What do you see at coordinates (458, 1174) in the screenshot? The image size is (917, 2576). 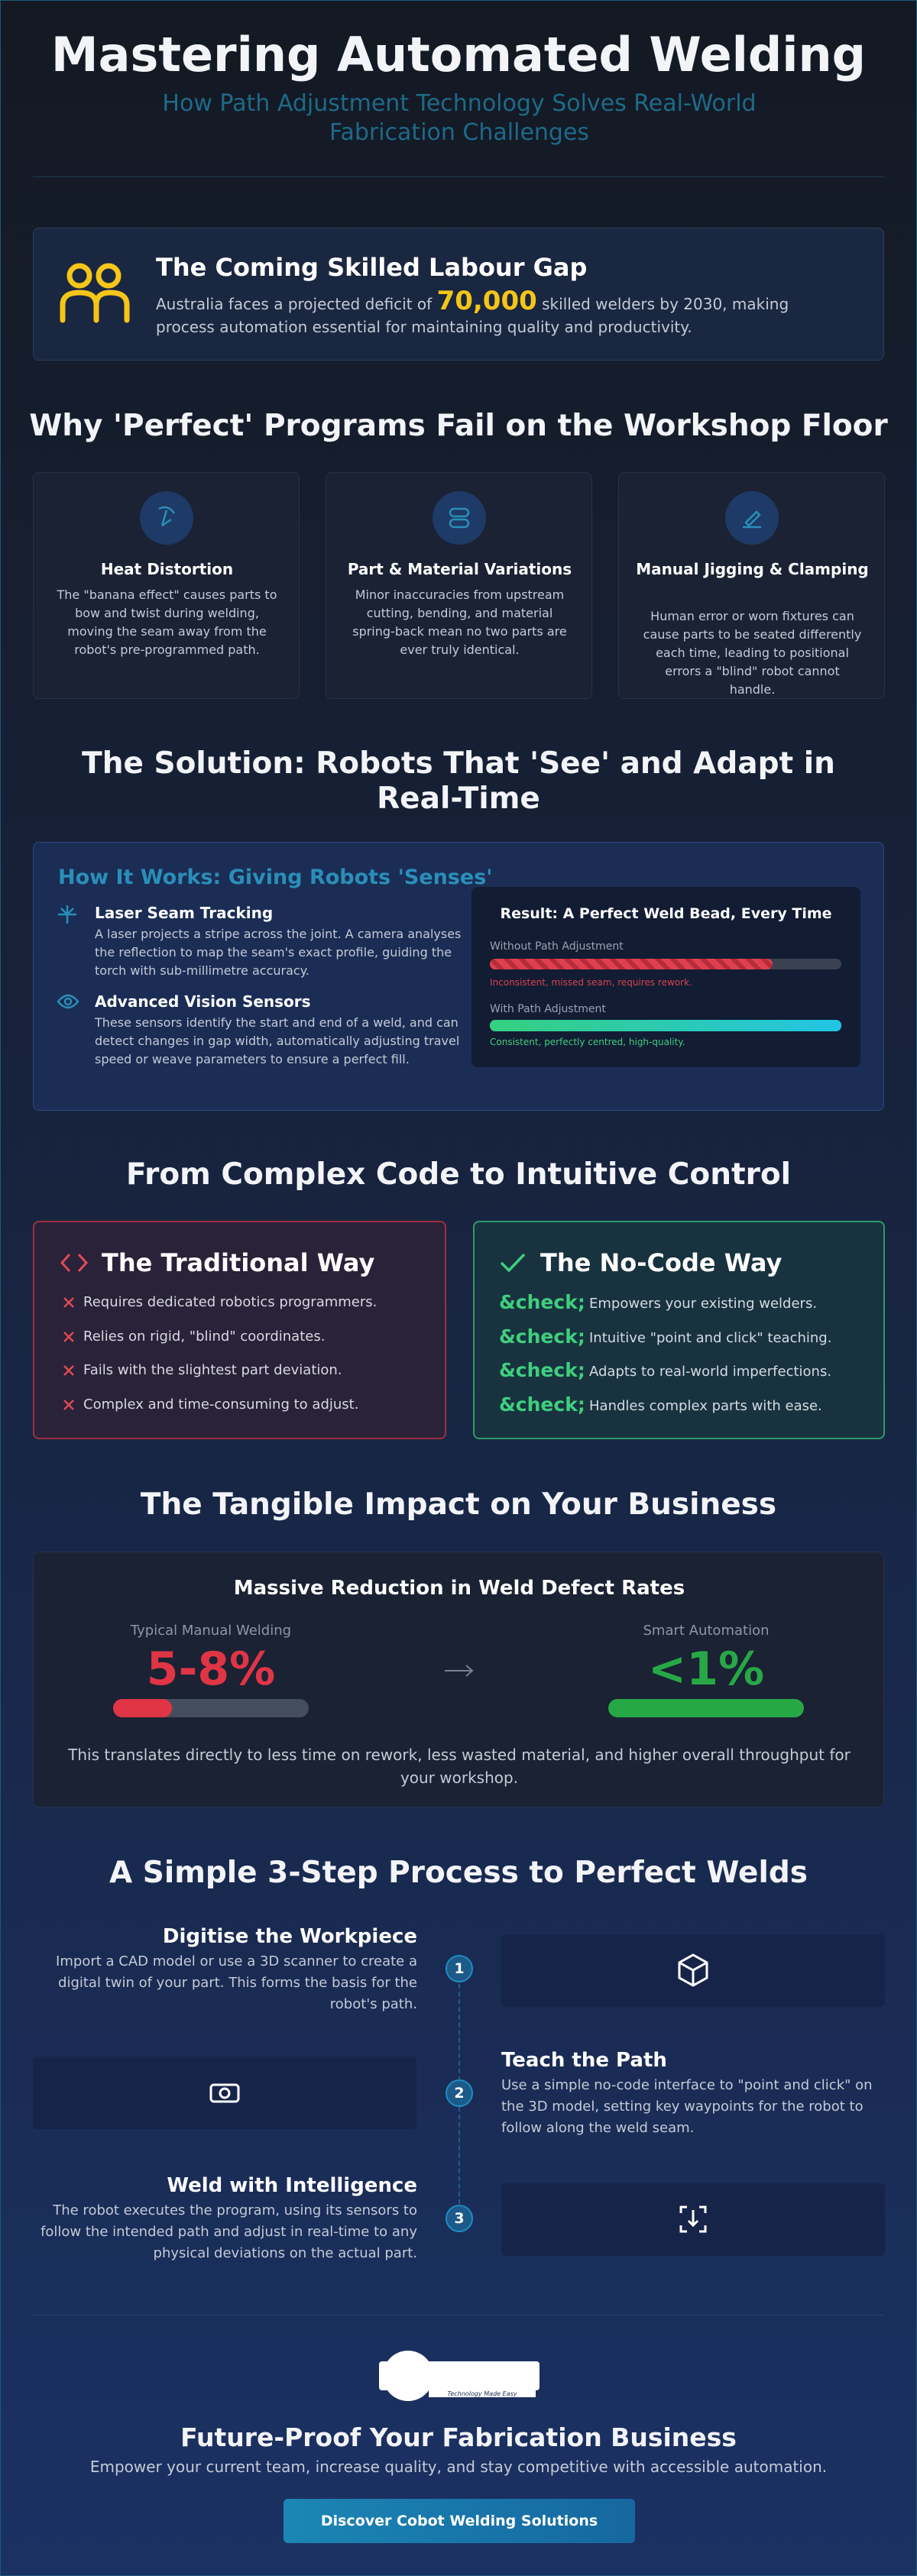 I see `section-heading: From Complex Code to Intuitive Control` at bounding box center [458, 1174].